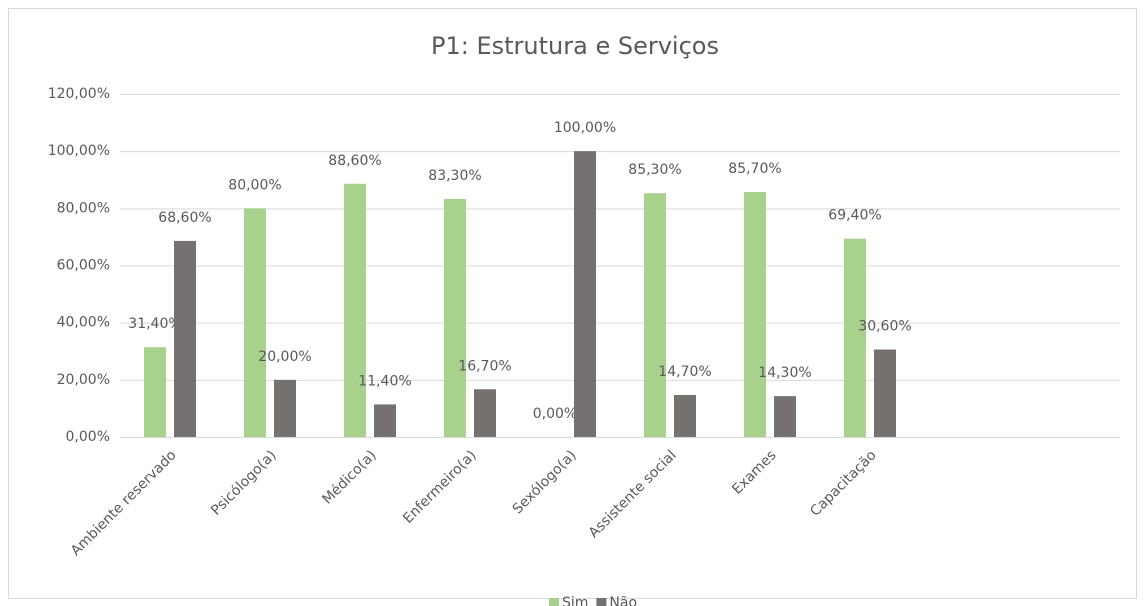  What do you see at coordinates (284, 357) in the screenshot?
I see `value-label: 20,00%` at bounding box center [284, 357].